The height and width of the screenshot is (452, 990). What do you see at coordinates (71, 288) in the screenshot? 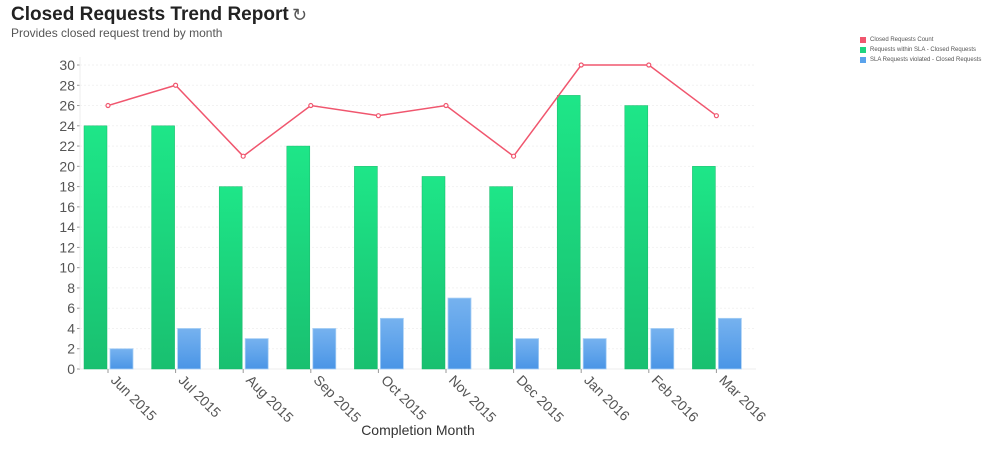
I see `y-tick-label: 8` at bounding box center [71, 288].